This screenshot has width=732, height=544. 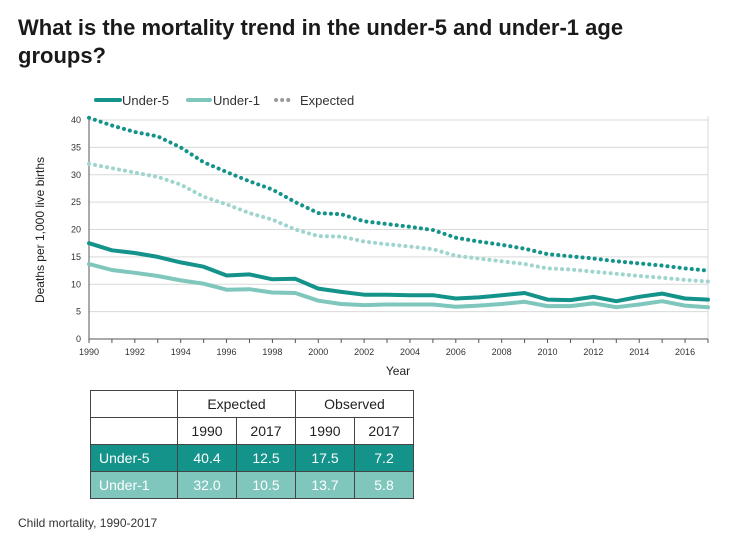 What do you see at coordinates (88, 523) in the screenshot?
I see `chart-caption: Child mortality, 1990-2017` at bounding box center [88, 523].